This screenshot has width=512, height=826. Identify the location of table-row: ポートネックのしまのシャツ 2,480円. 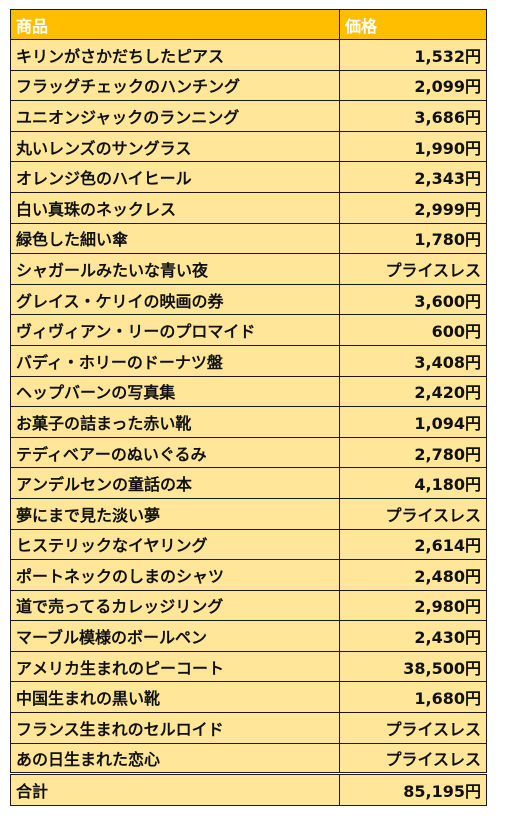
(248, 575).